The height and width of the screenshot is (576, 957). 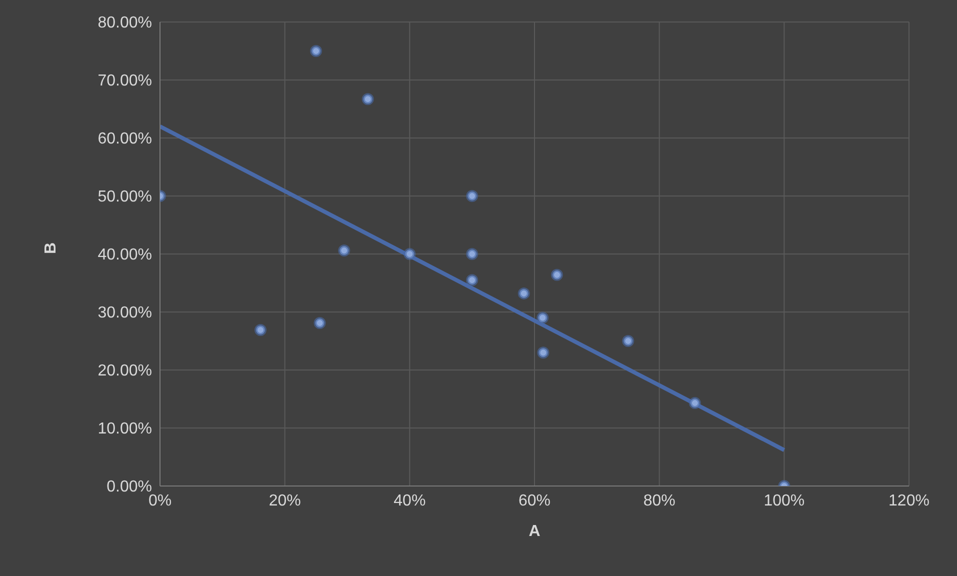 What do you see at coordinates (125, 371) in the screenshot?
I see `y-tick-label: 20.00%` at bounding box center [125, 371].